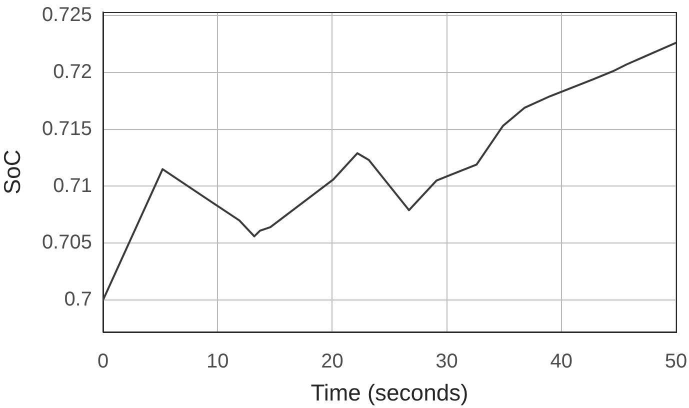 This screenshot has width=689, height=408. I want to click on x-tick-label: 30, so click(447, 361).